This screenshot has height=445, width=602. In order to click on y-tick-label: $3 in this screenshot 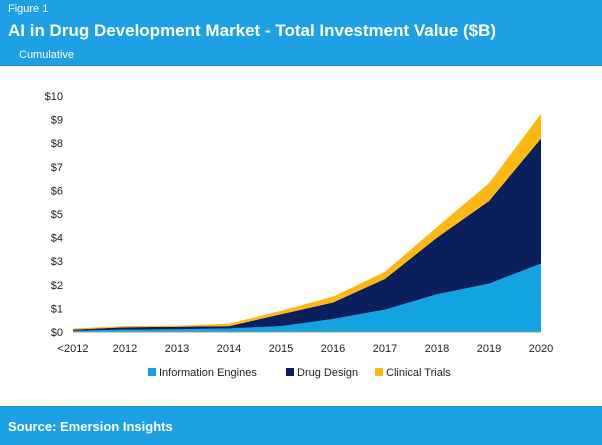, I will do `click(57, 262)`.